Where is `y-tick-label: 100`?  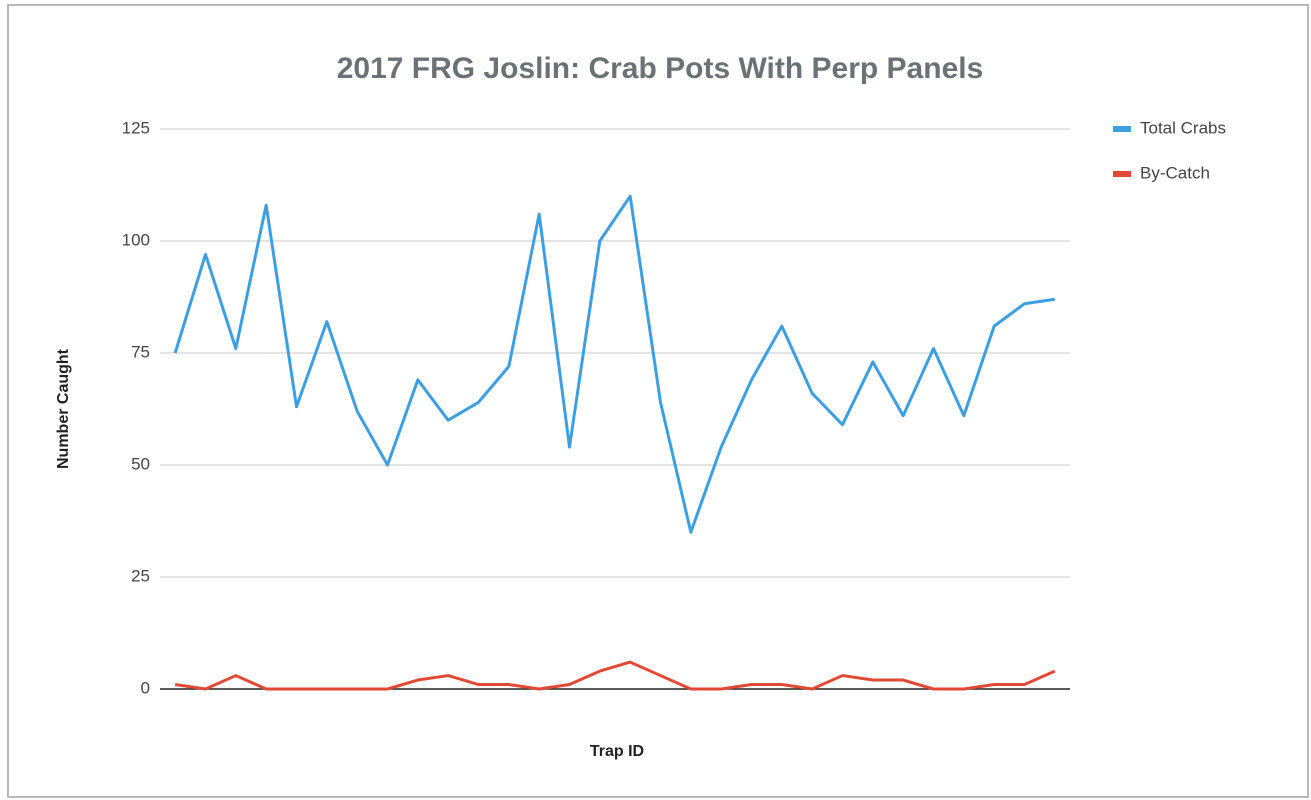 y-tick-label: 100 is located at coordinates (136, 239).